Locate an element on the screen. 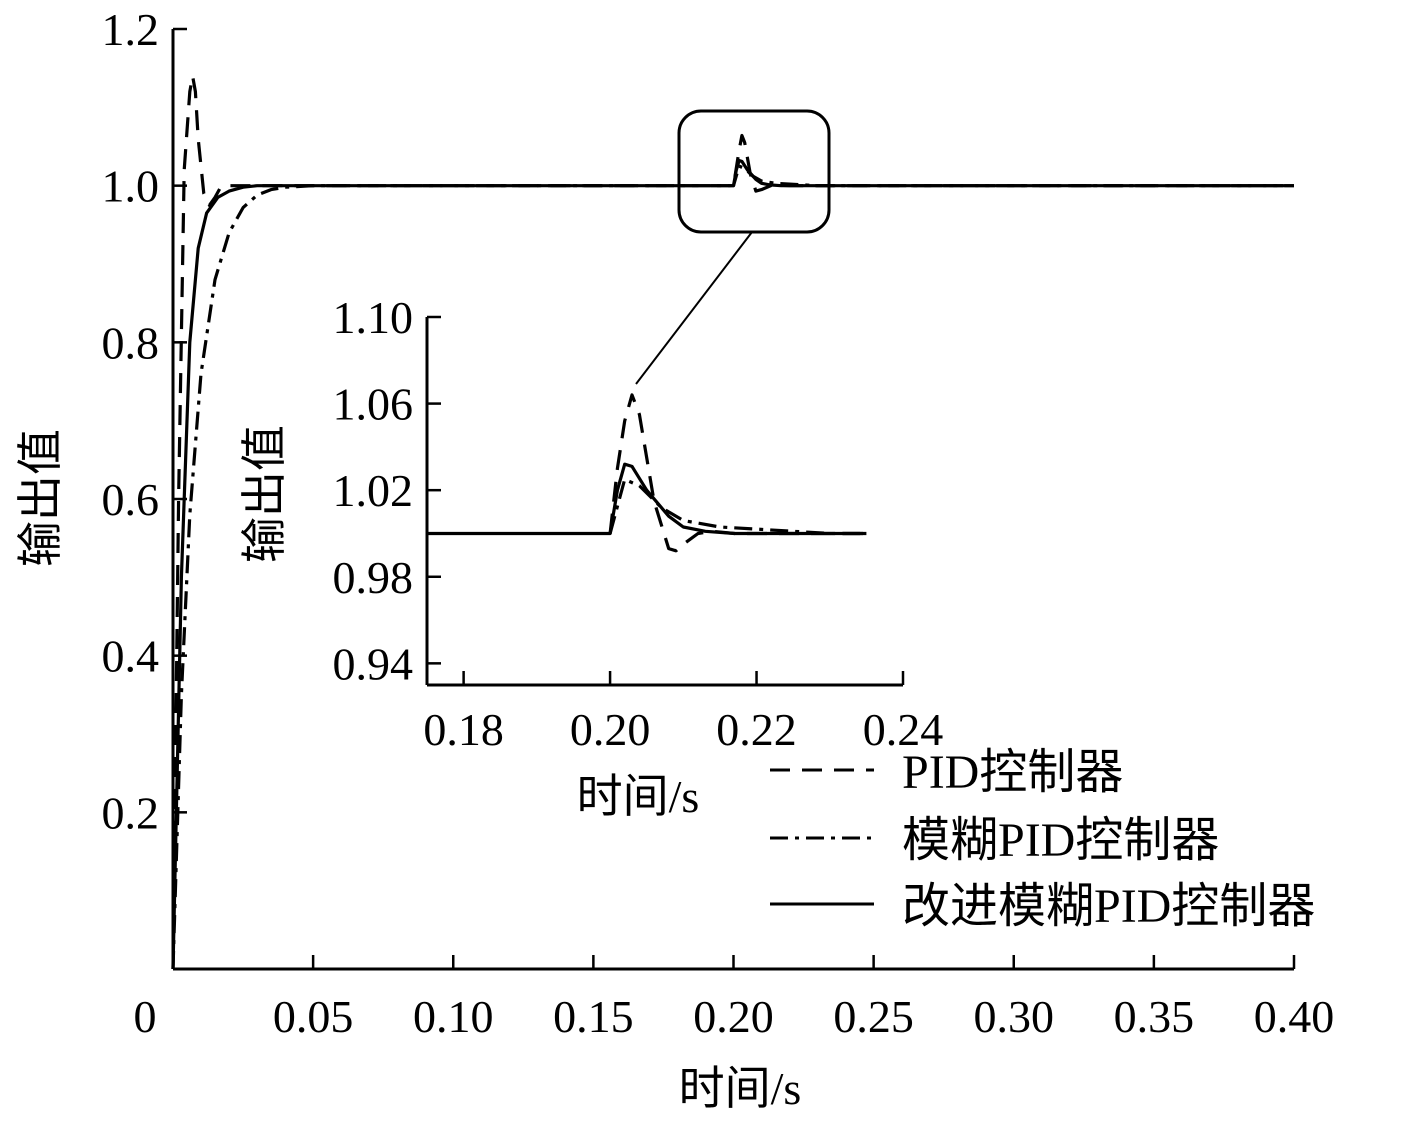 The height and width of the screenshot is (1130, 1404). legend-label-1: 模糊PID控制器 is located at coordinates (1060, 840).